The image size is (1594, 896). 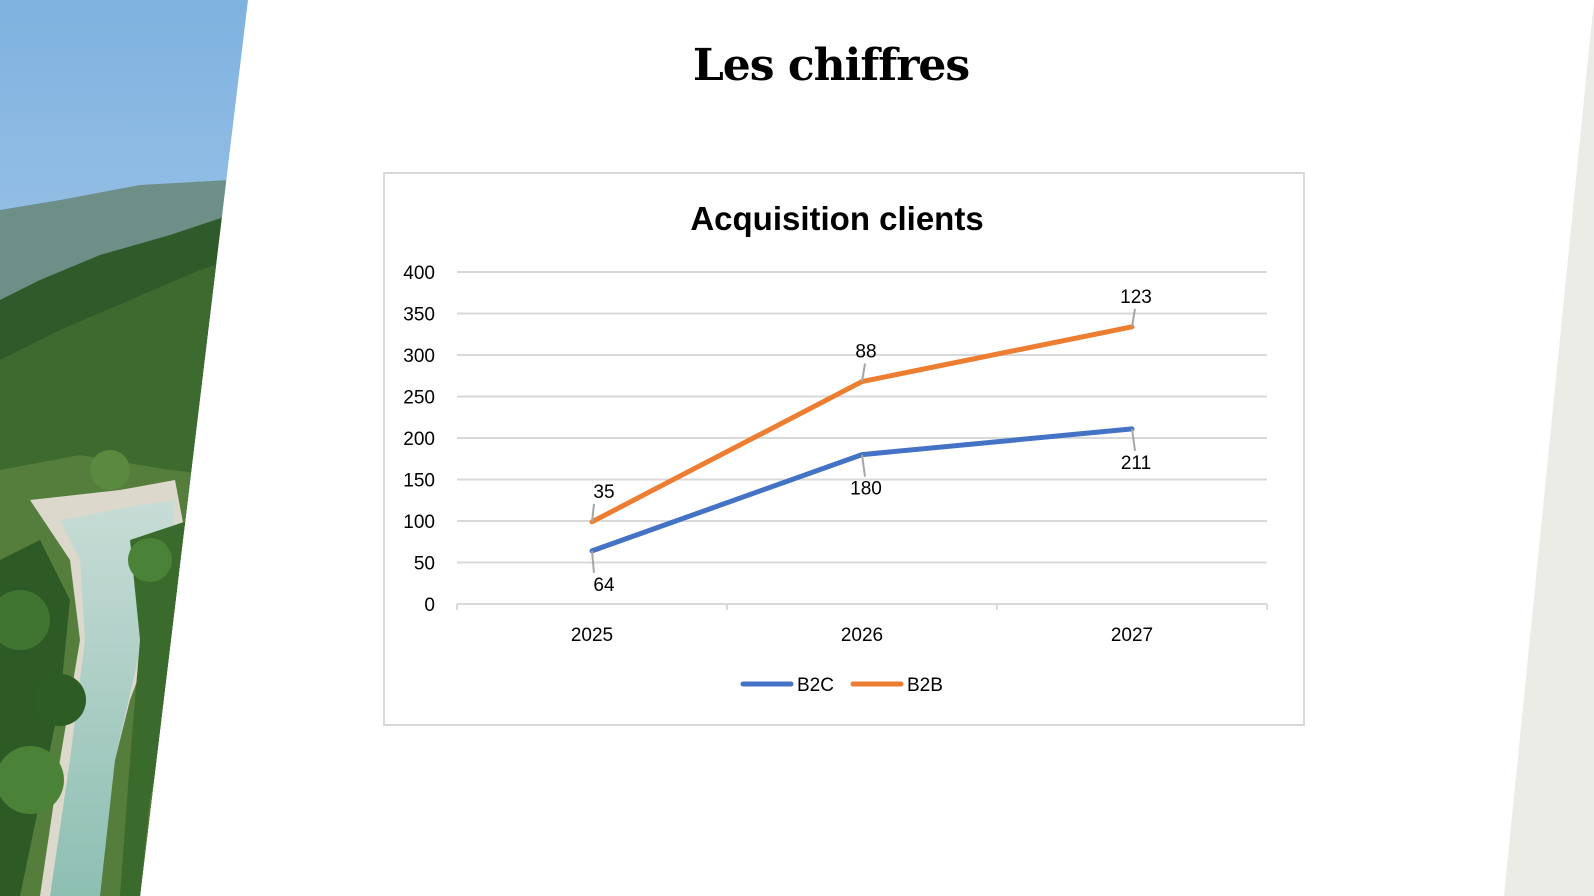 I want to click on y-tick-label: 300, so click(x=419, y=356).